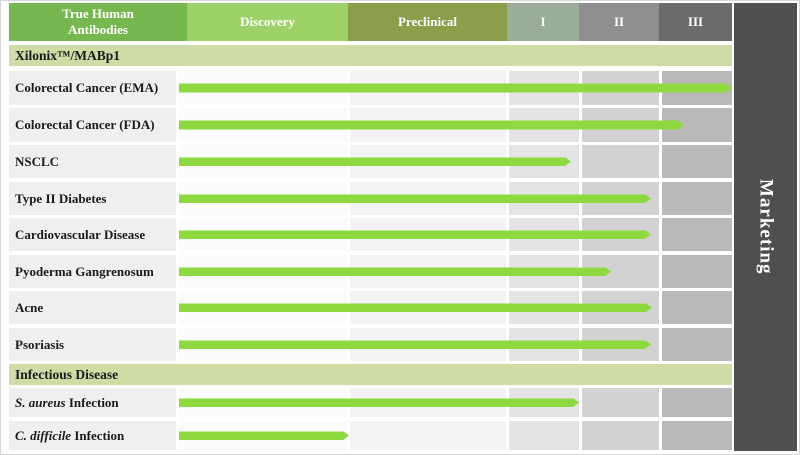 The height and width of the screenshot is (455, 800). Describe the element at coordinates (92, 435) in the screenshot. I see `row-label: C. difficile Infection` at that location.